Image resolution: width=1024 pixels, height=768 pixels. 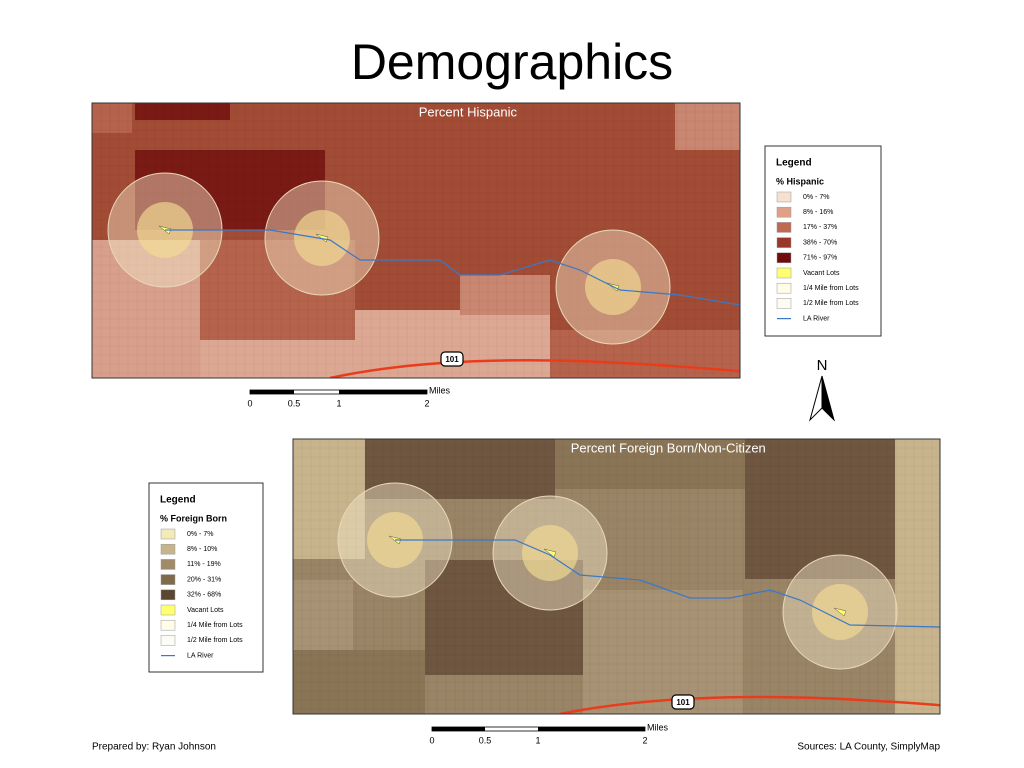 I want to click on legend-item: 20% - 31%, so click(x=204, y=579).